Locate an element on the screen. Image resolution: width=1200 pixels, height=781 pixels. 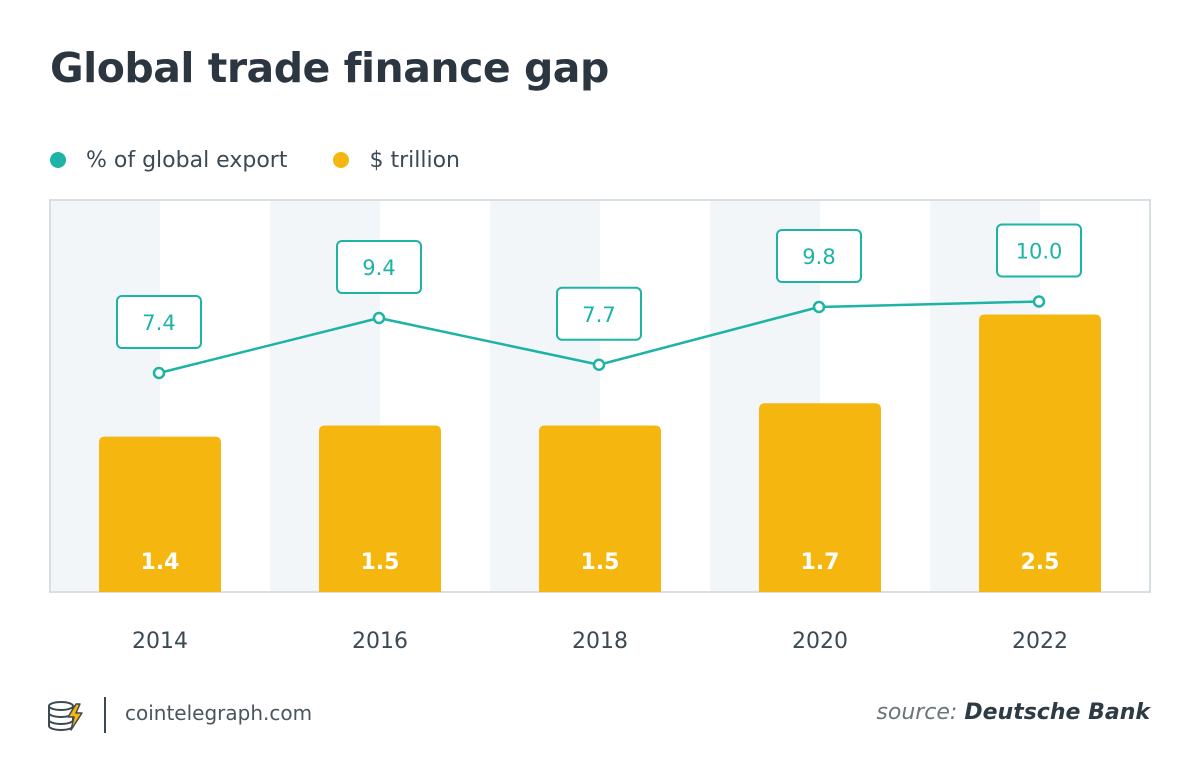
line-callout-2022 is located at coordinates (1039, 250).